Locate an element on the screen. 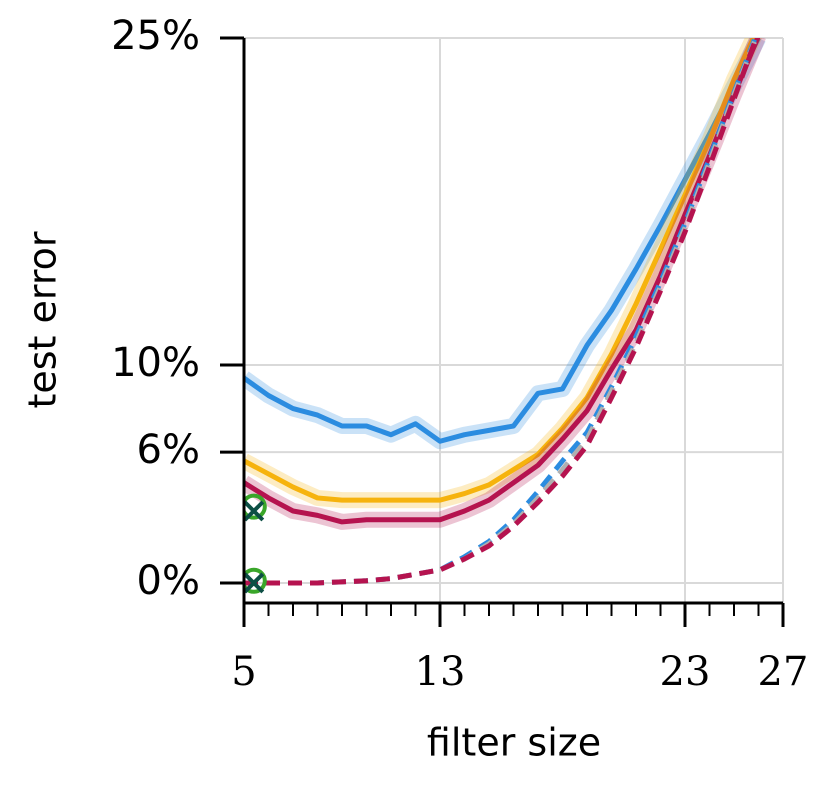  y-tick-label: 0% is located at coordinates (168, 581).